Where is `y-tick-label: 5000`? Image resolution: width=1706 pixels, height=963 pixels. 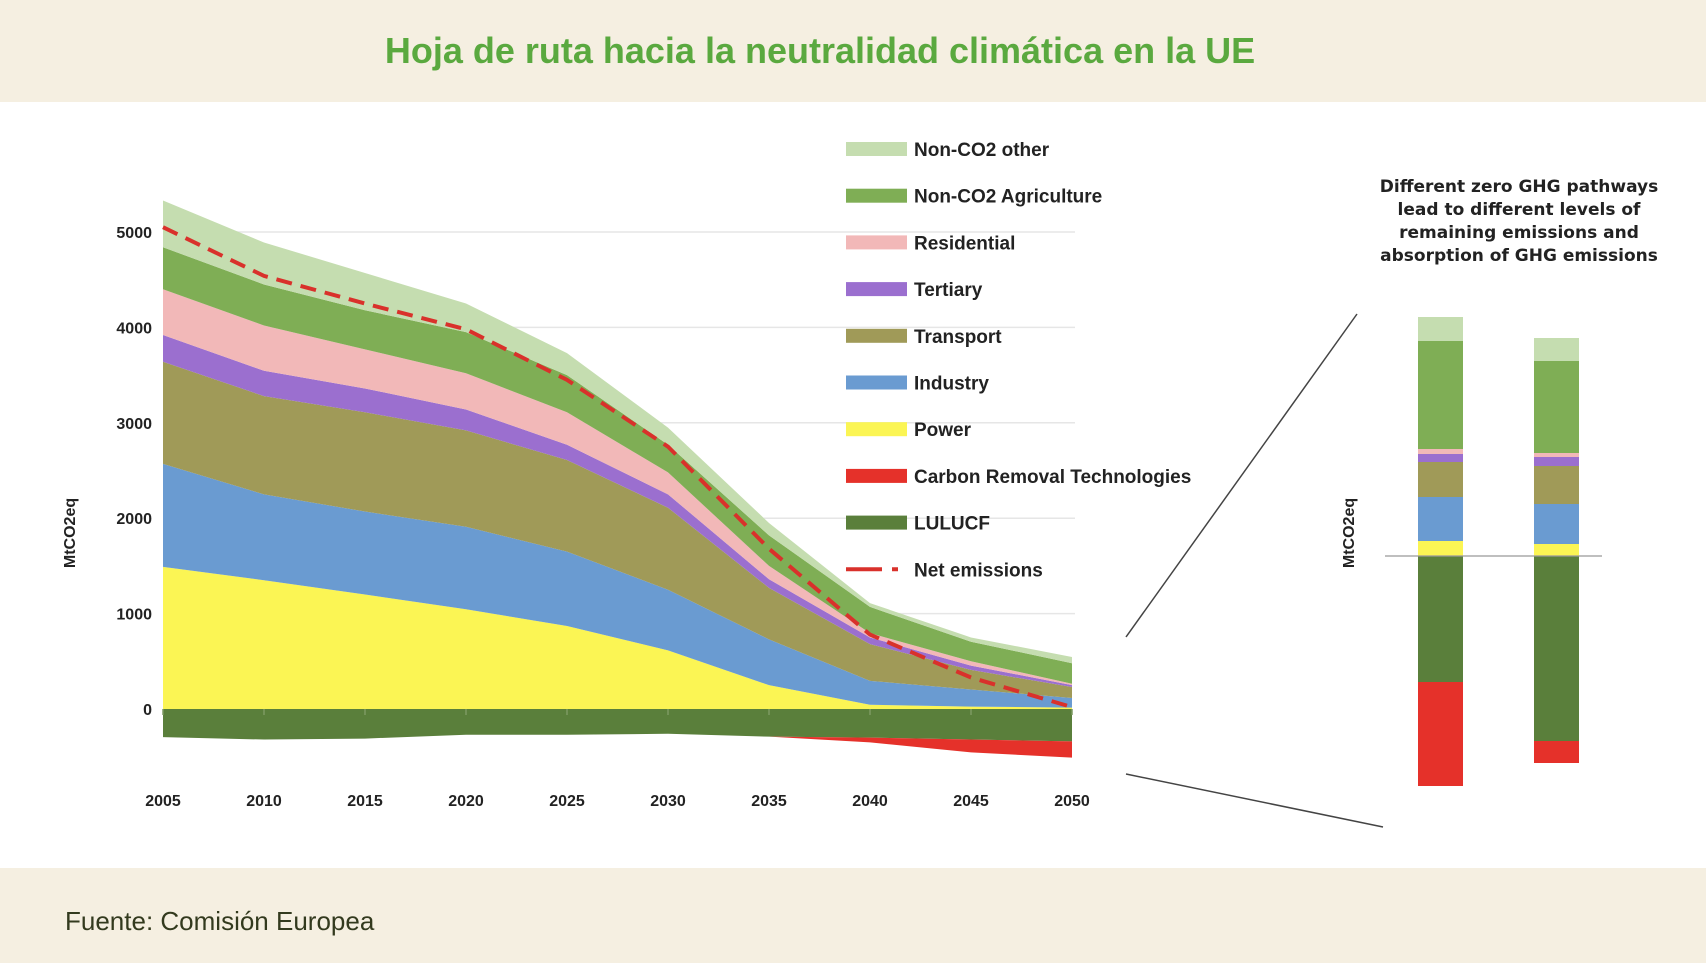
y-tick-label: 5000 is located at coordinates (134, 233).